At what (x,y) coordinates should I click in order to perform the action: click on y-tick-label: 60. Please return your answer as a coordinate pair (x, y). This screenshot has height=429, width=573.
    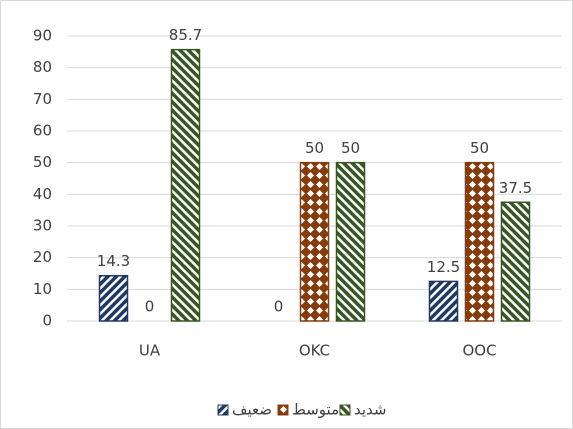
    Looking at the image, I should click on (42, 131).